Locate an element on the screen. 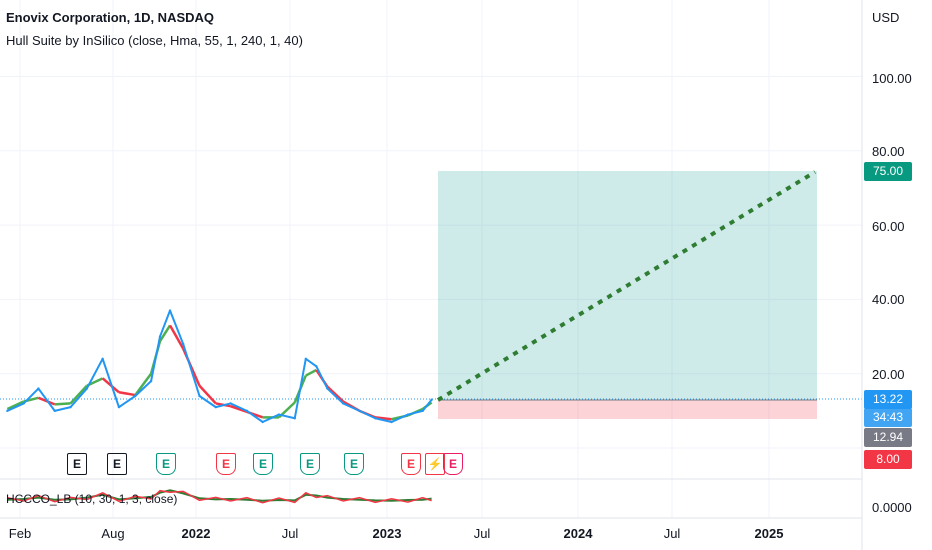 The height and width of the screenshot is (550, 932). price-series is located at coordinates (219, 366).